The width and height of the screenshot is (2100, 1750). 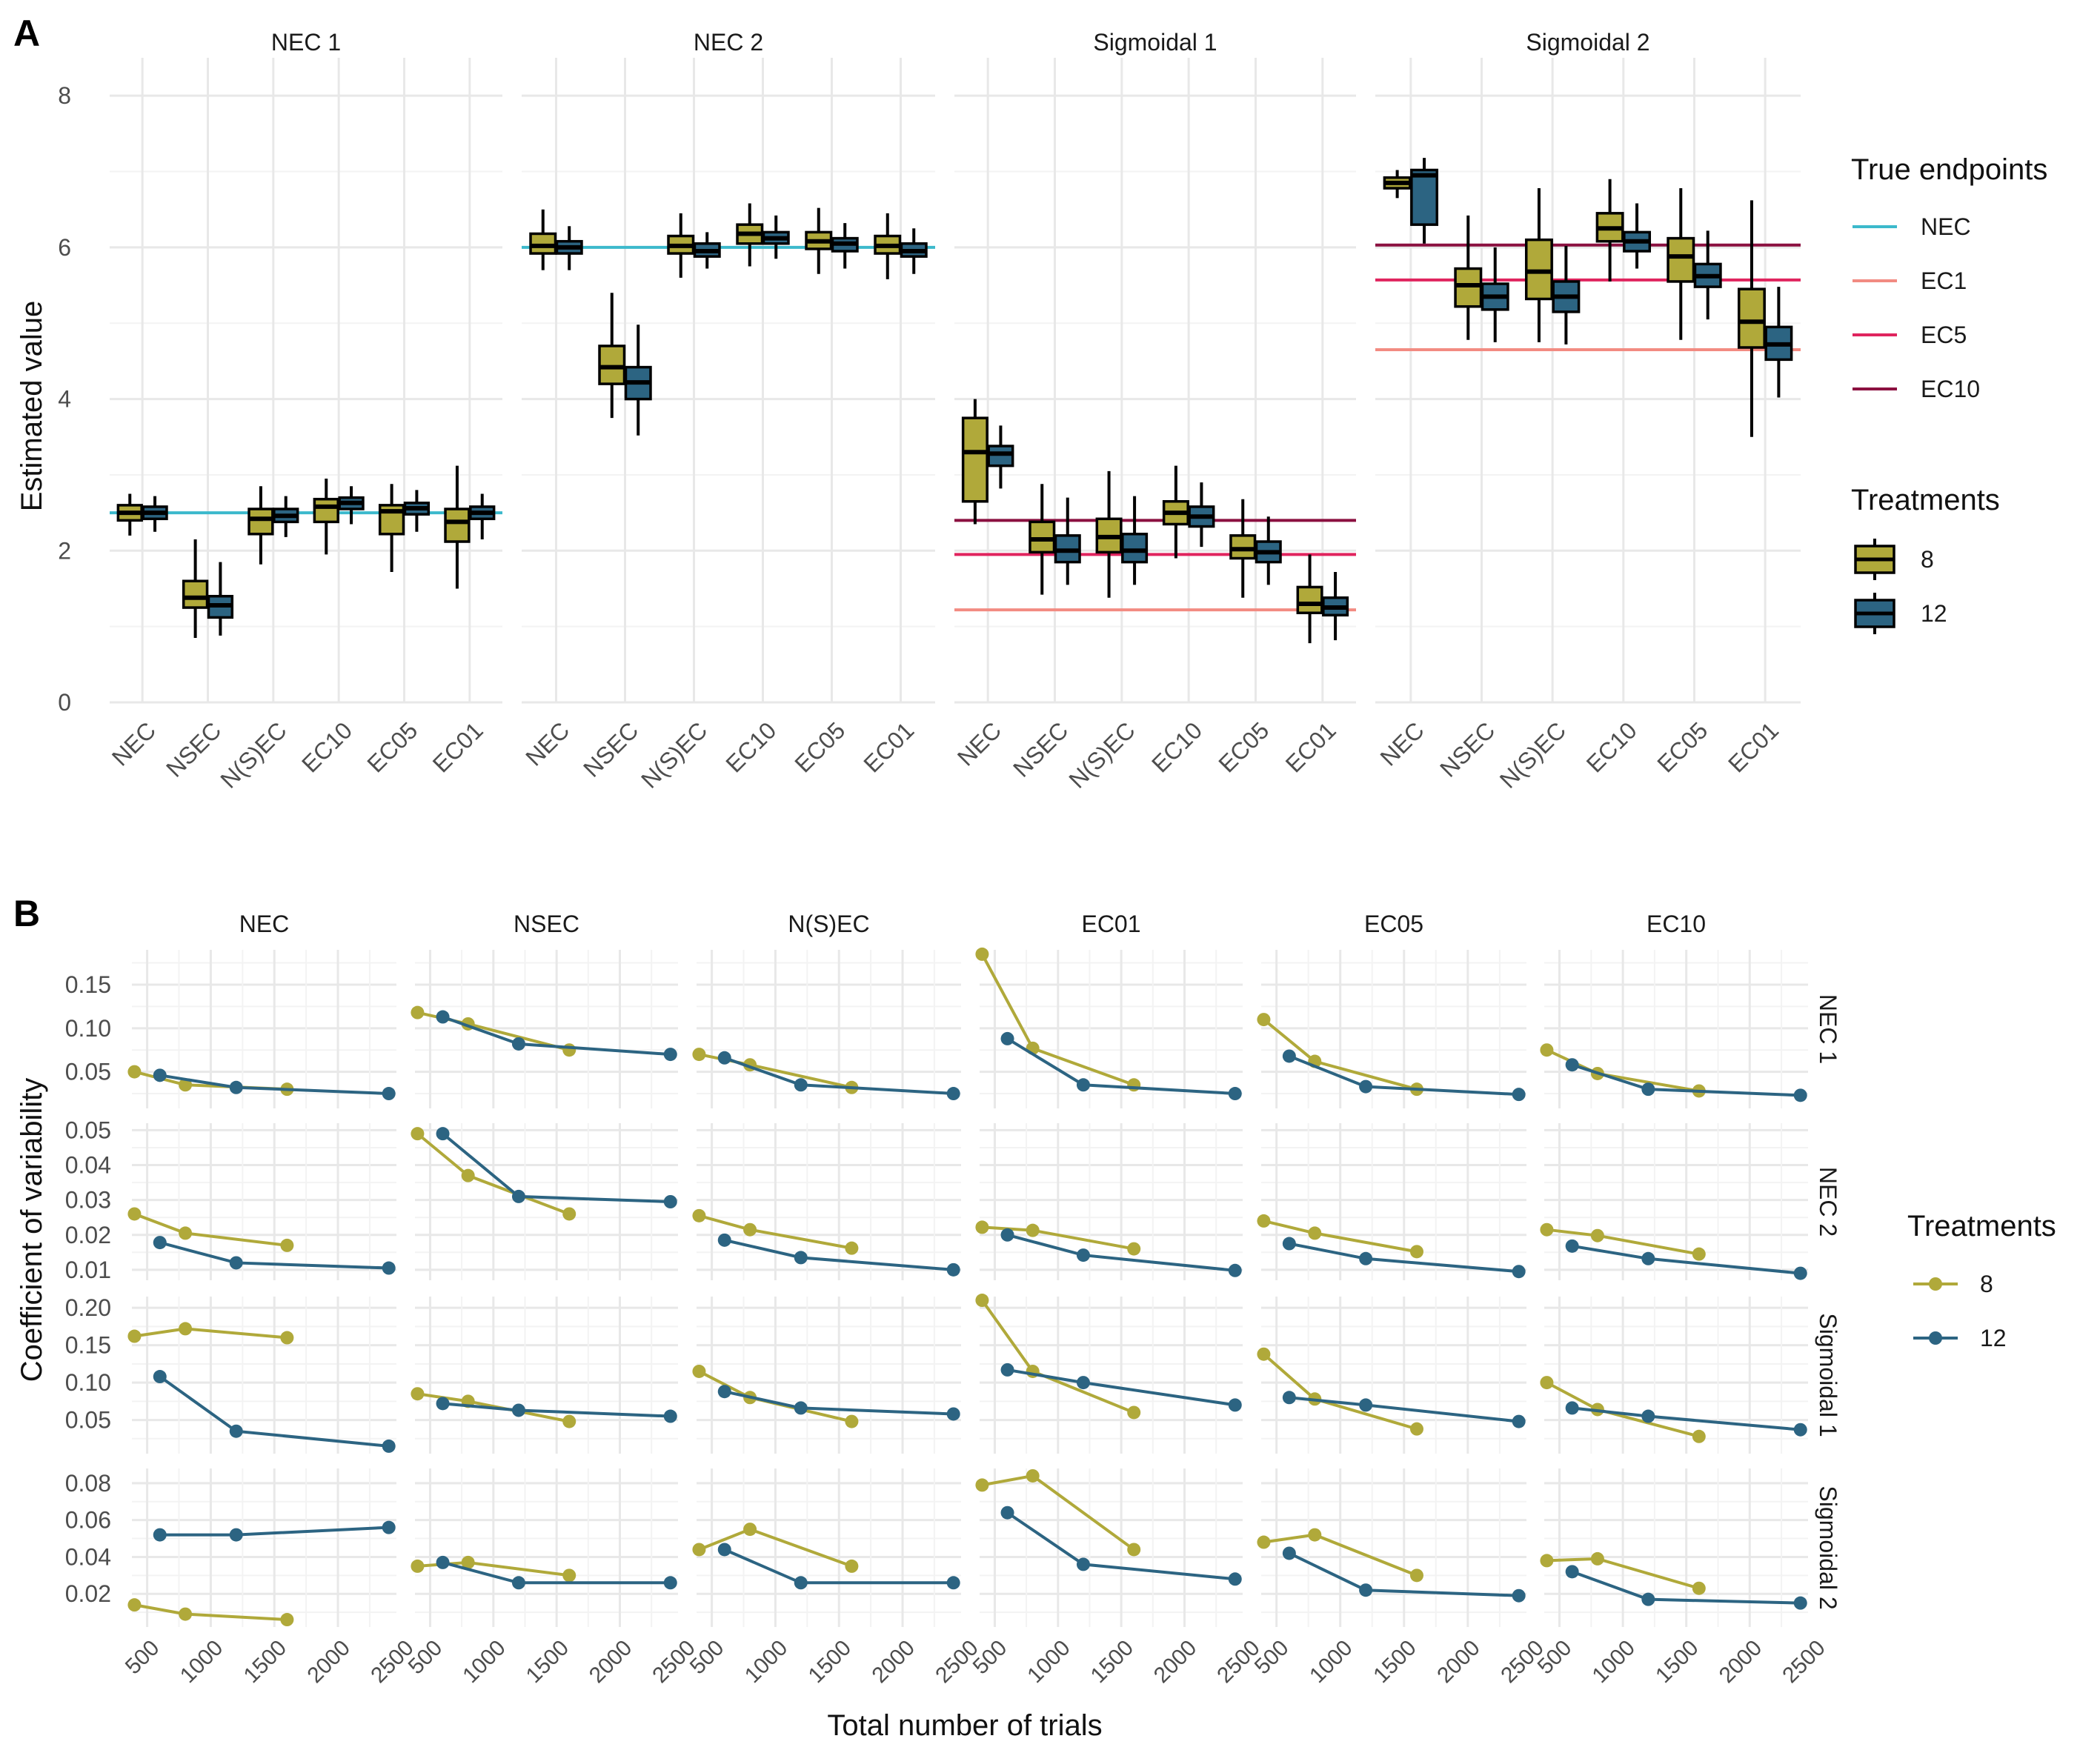 What do you see at coordinates (1949, 393) in the screenshot?
I see `panel-a-legends: True endpoints NEC EC1 EC5 EC10 Treatments 8 12` at bounding box center [1949, 393].